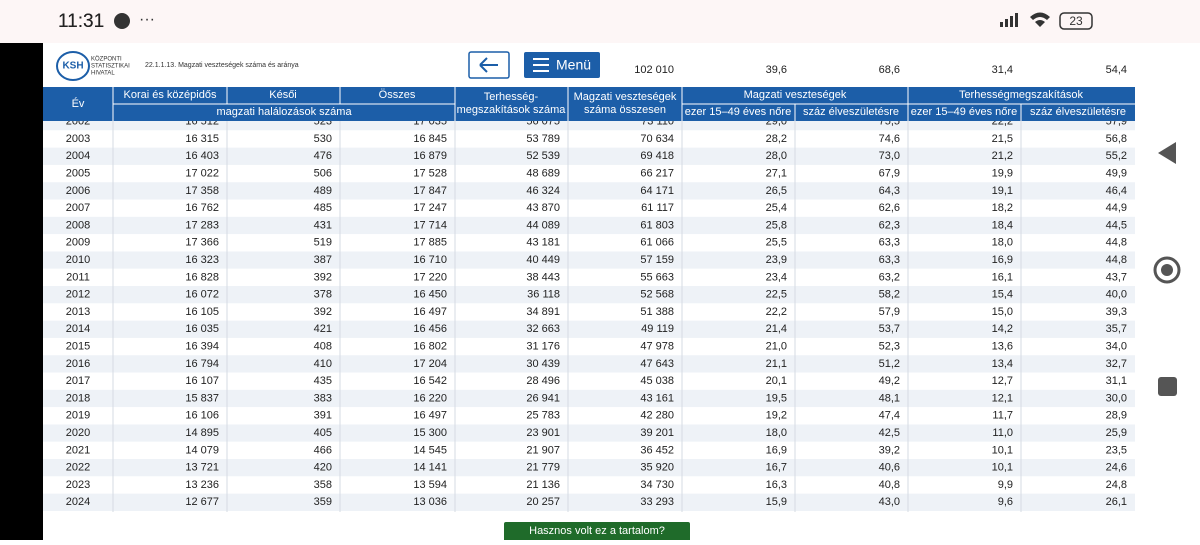  What do you see at coordinates (202, 347) in the screenshot?
I see `value-cell: 16 394` at bounding box center [202, 347].